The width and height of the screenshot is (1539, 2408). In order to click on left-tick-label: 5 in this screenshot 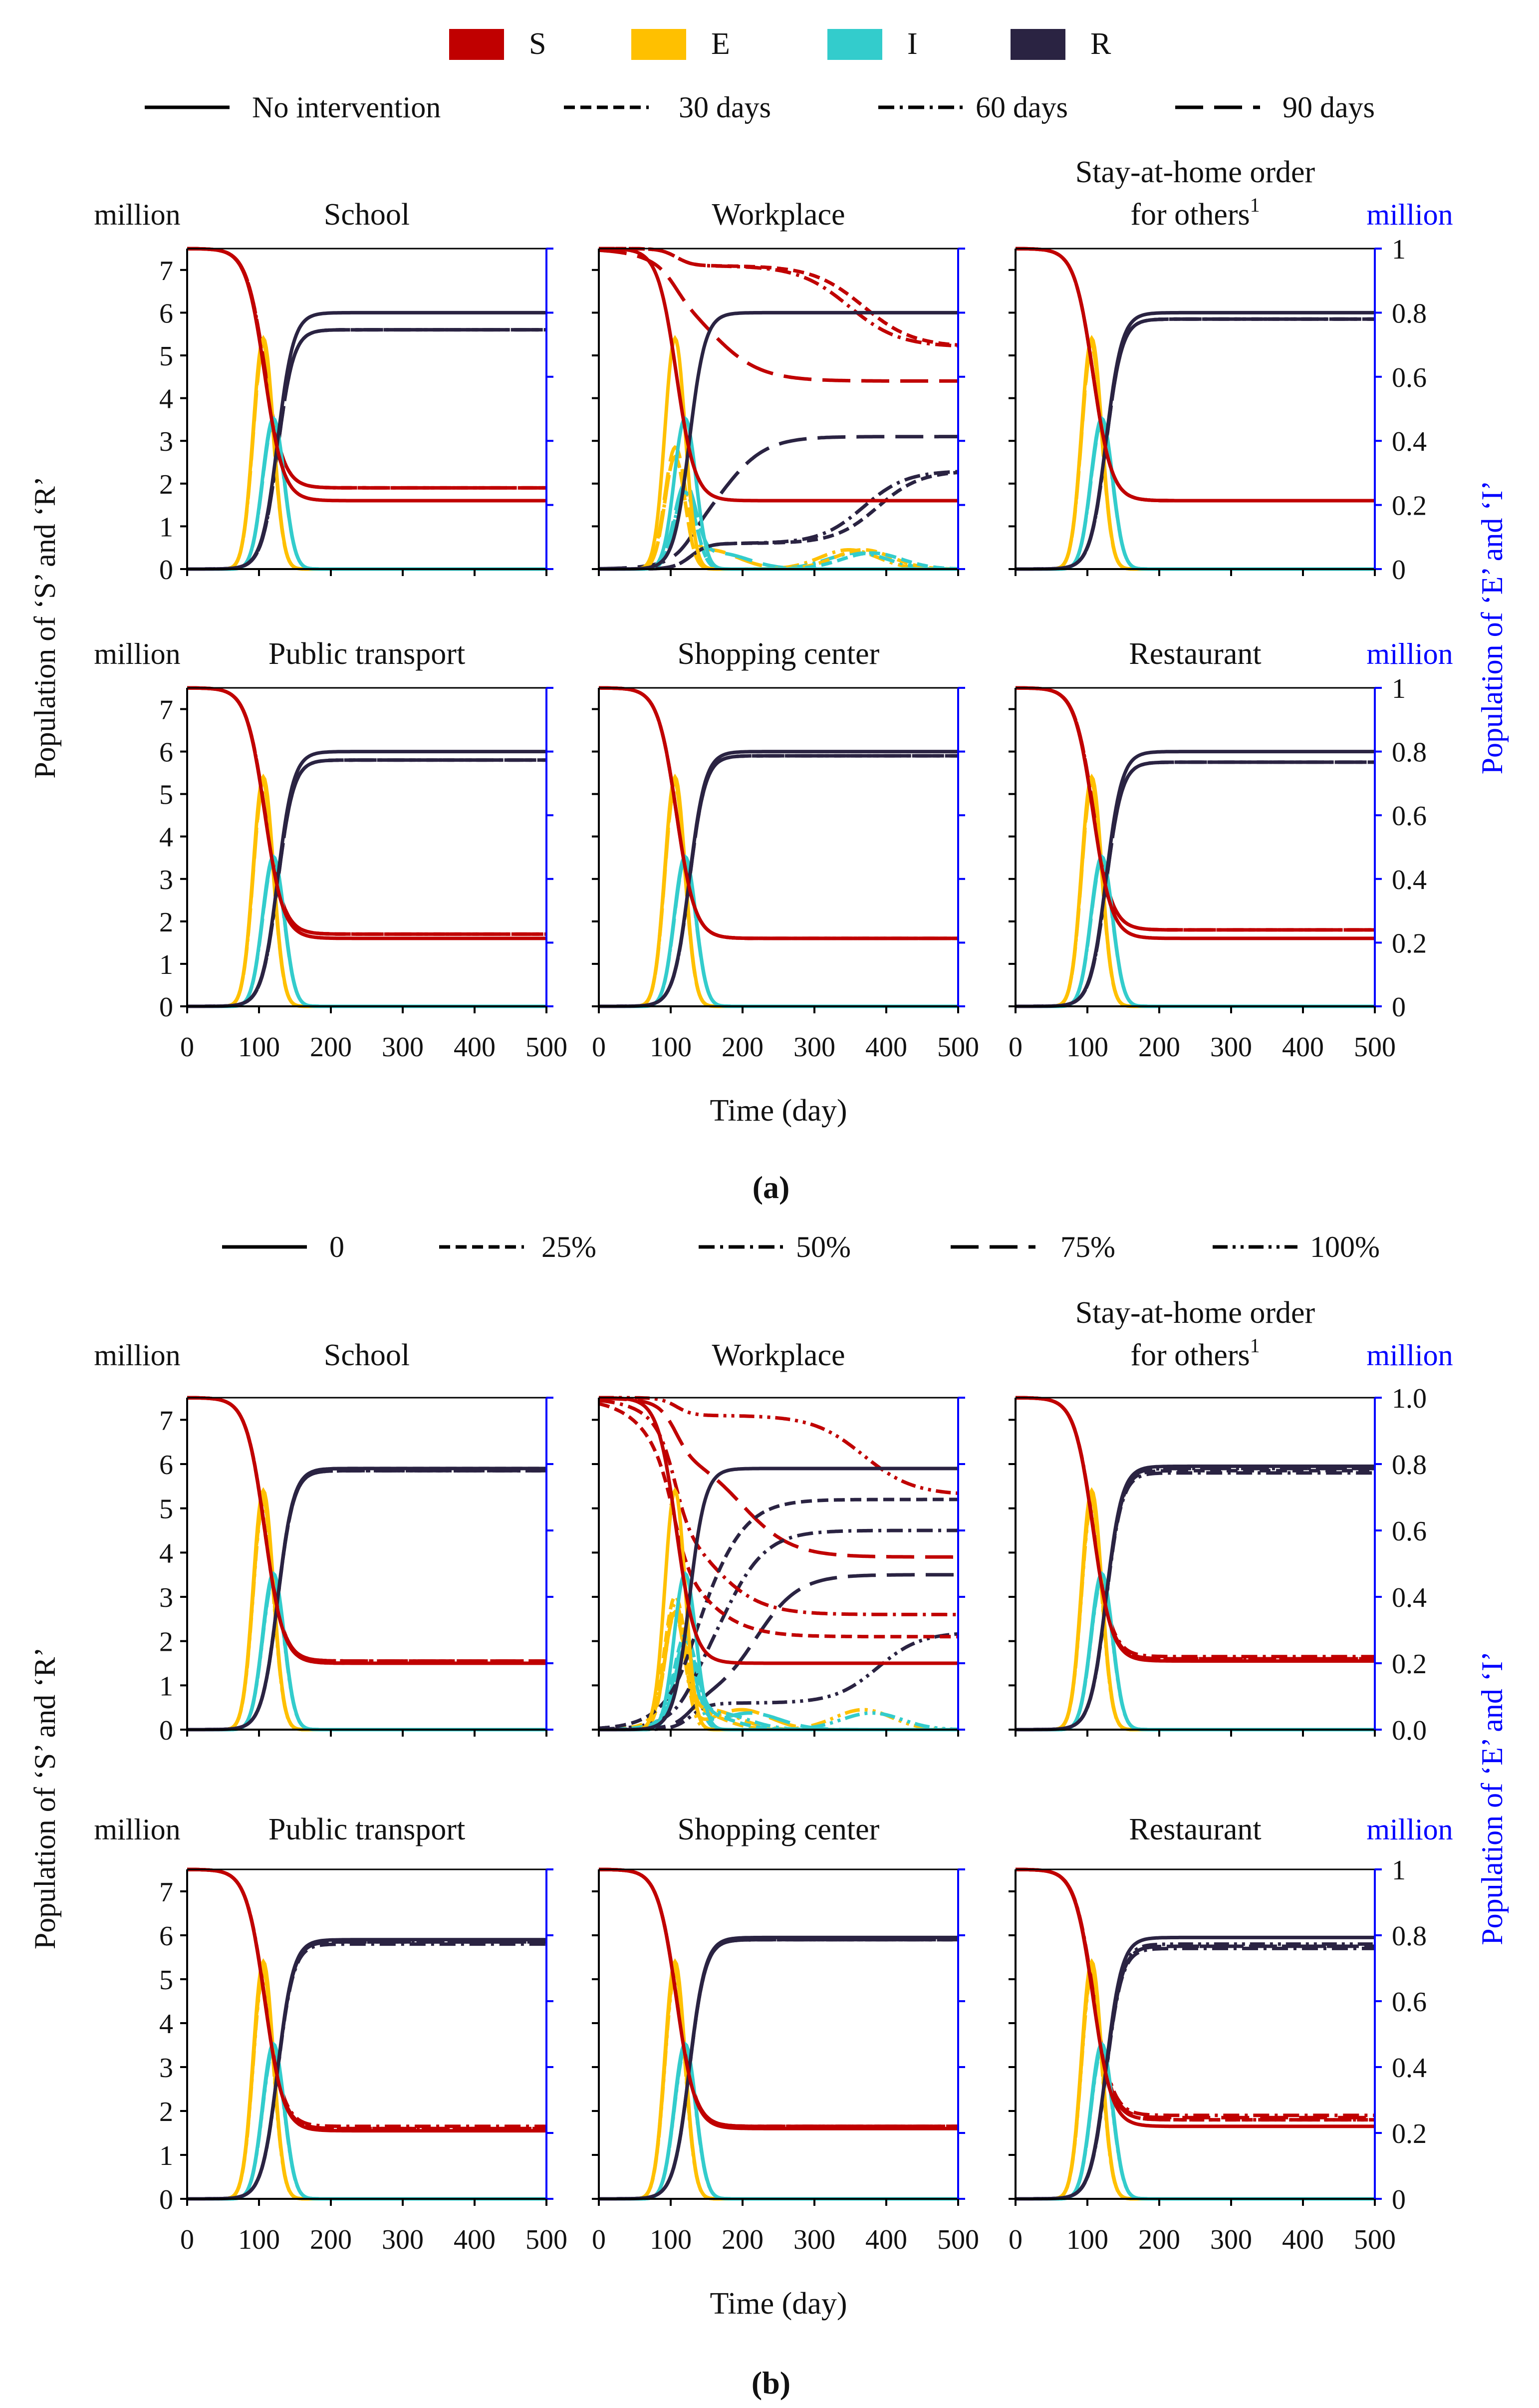, I will do `click(166, 1509)`.